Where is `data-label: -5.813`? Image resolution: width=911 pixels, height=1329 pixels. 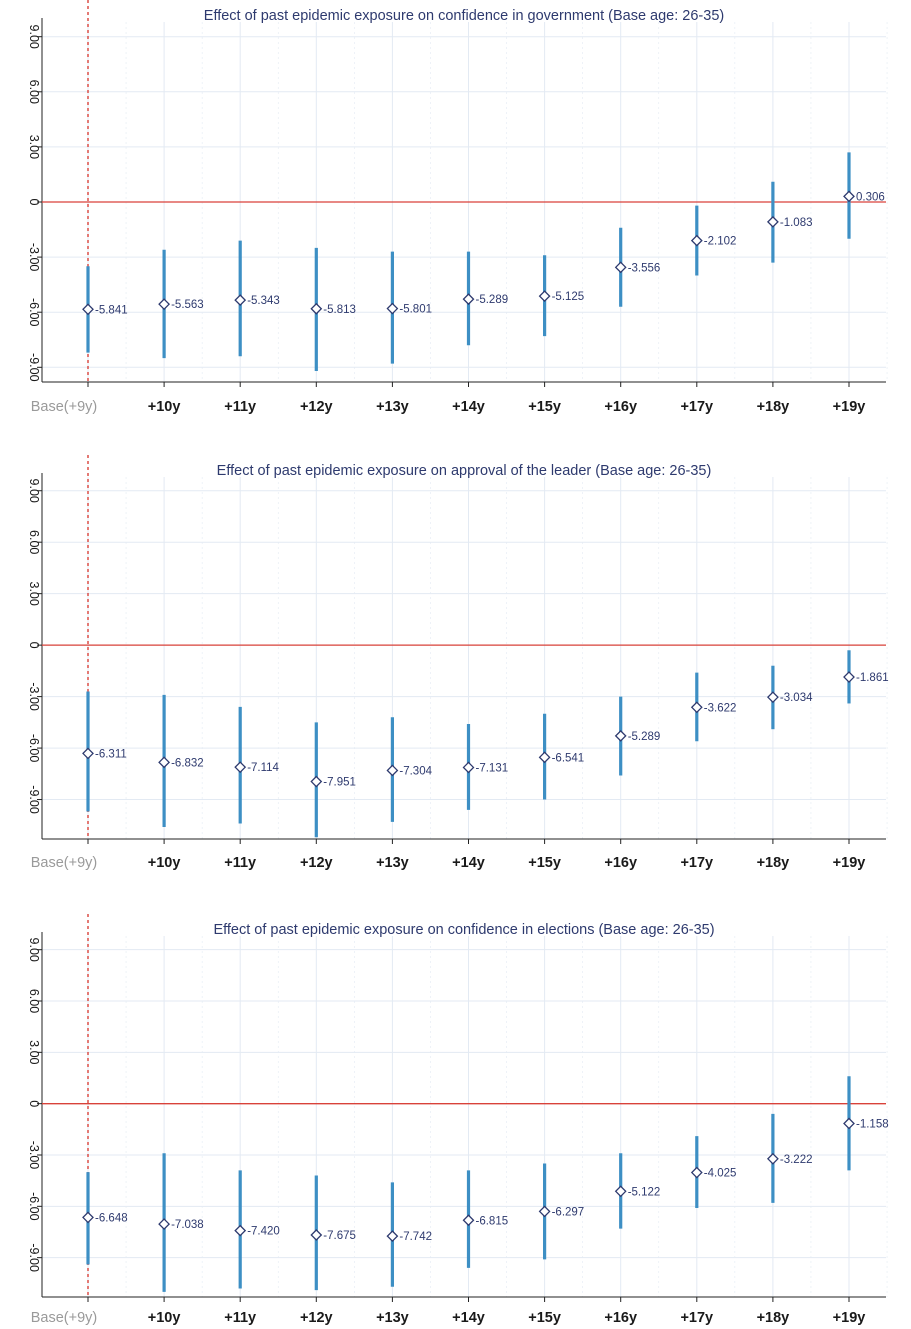
data-label: -5.813 is located at coordinates (339, 310).